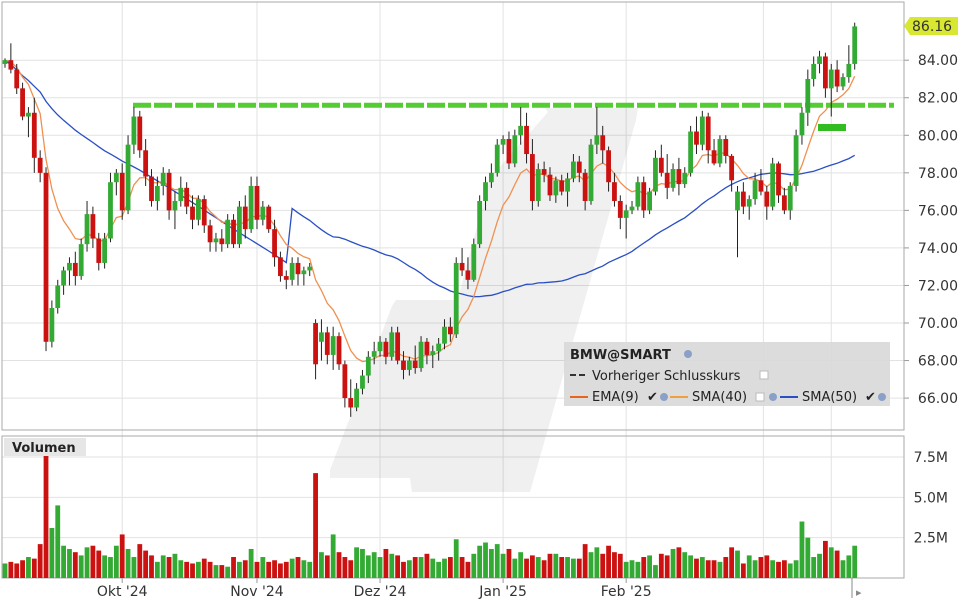 The width and height of the screenshot is (960, 600). What do you see at coordinates (380, 592) in the screenshot?
I see `x-tick-label: Dez '24` at bounding box center [380, 592].